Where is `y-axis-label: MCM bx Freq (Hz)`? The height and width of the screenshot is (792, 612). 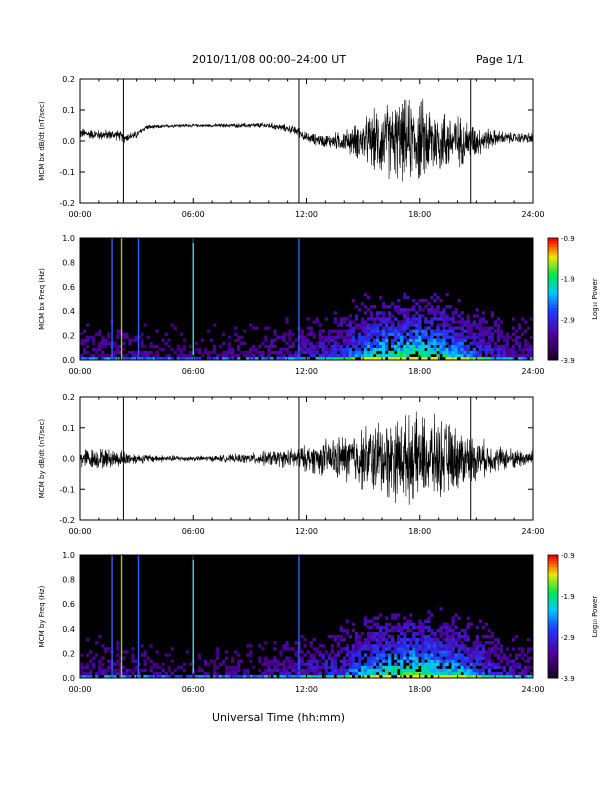 y-axis-label: MCM bx Freq (Hz) is located at coordinates (42, 299).